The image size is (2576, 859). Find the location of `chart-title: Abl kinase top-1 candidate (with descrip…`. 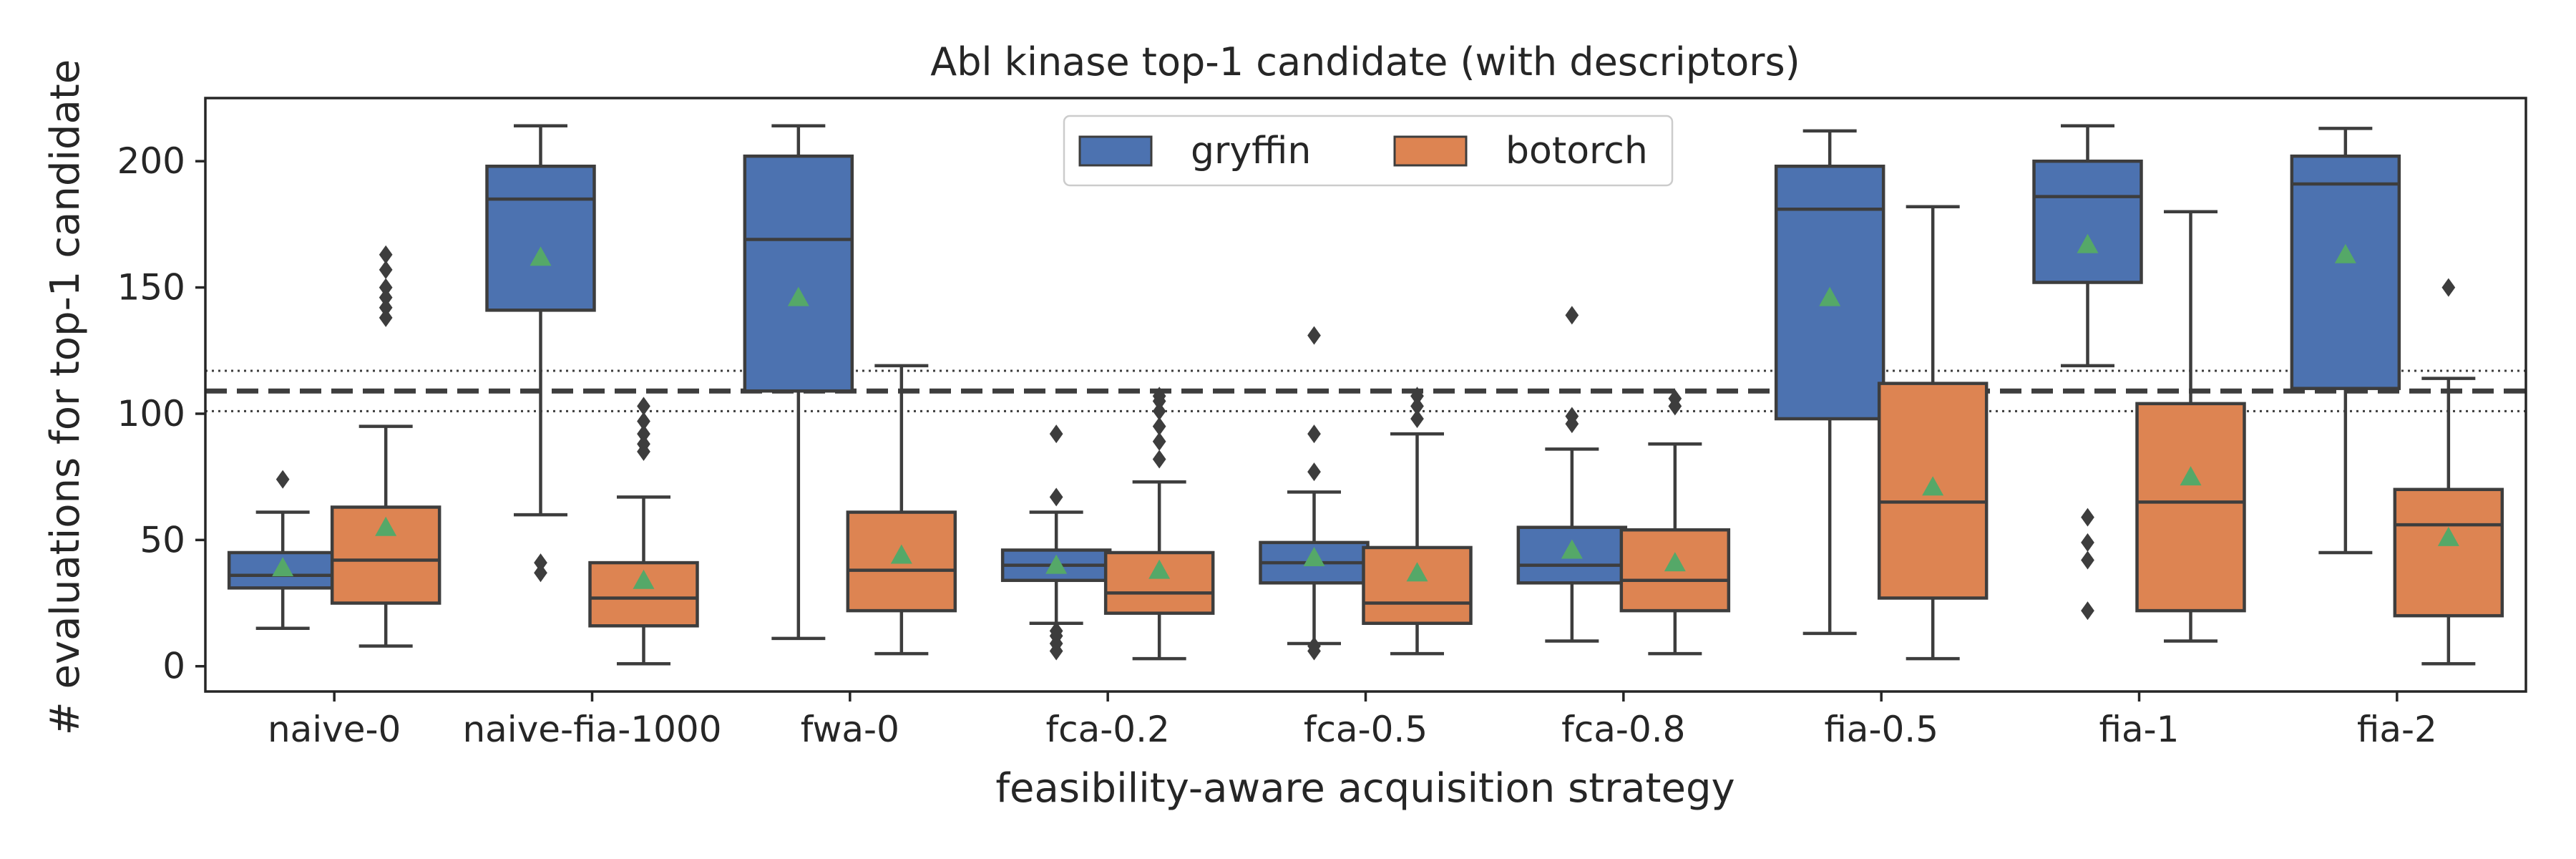

chart-title: Abl kinase top-1 candidate (with descrip… is located at coordinates (1365, 61).